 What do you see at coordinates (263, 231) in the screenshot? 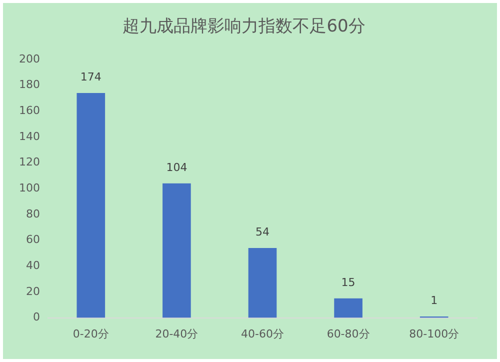
I see `data-label: 54` at bounding box center [263, 231].